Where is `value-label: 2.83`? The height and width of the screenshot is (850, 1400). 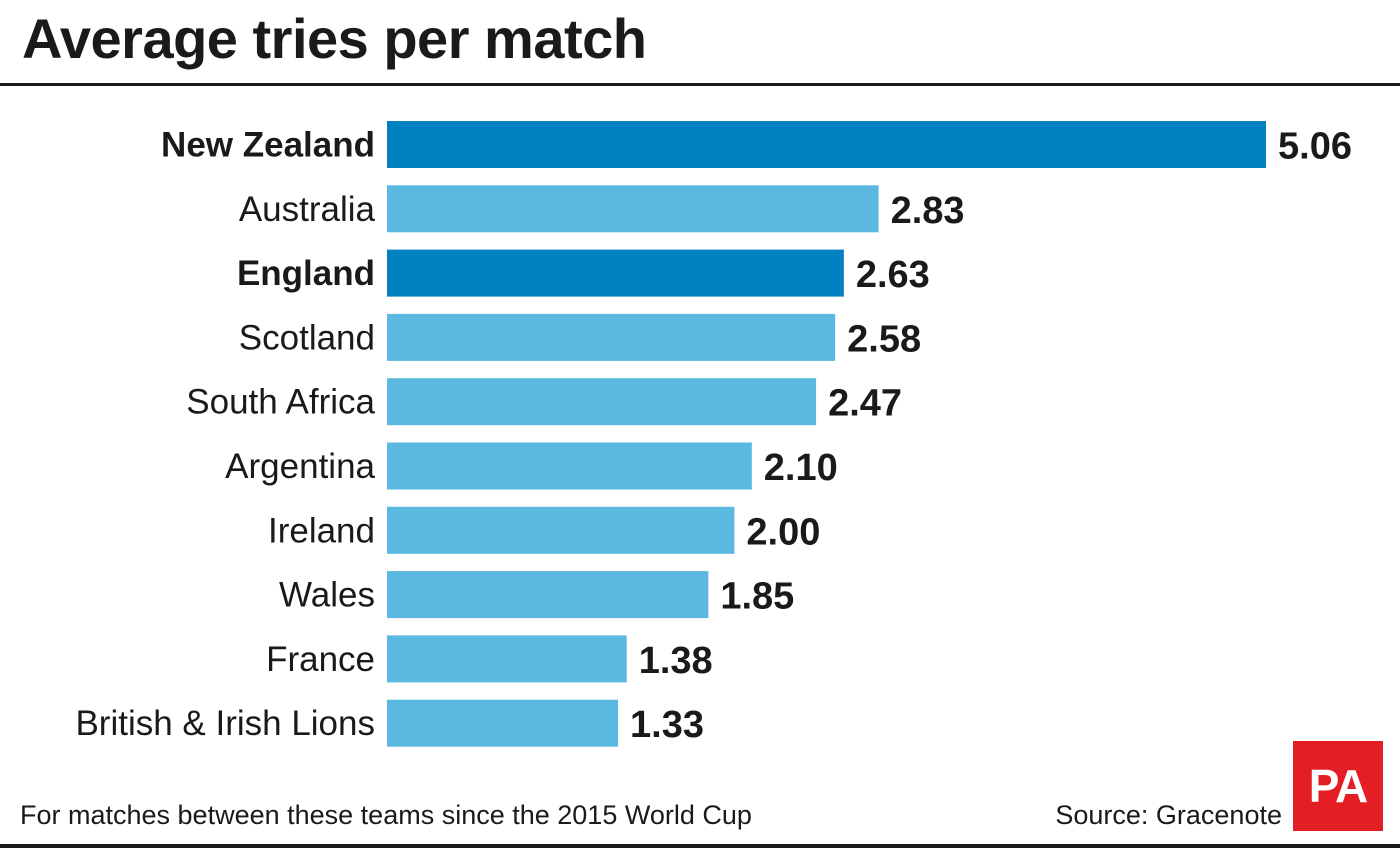 value-label: 2.83 is located at coordinates (928, 211).